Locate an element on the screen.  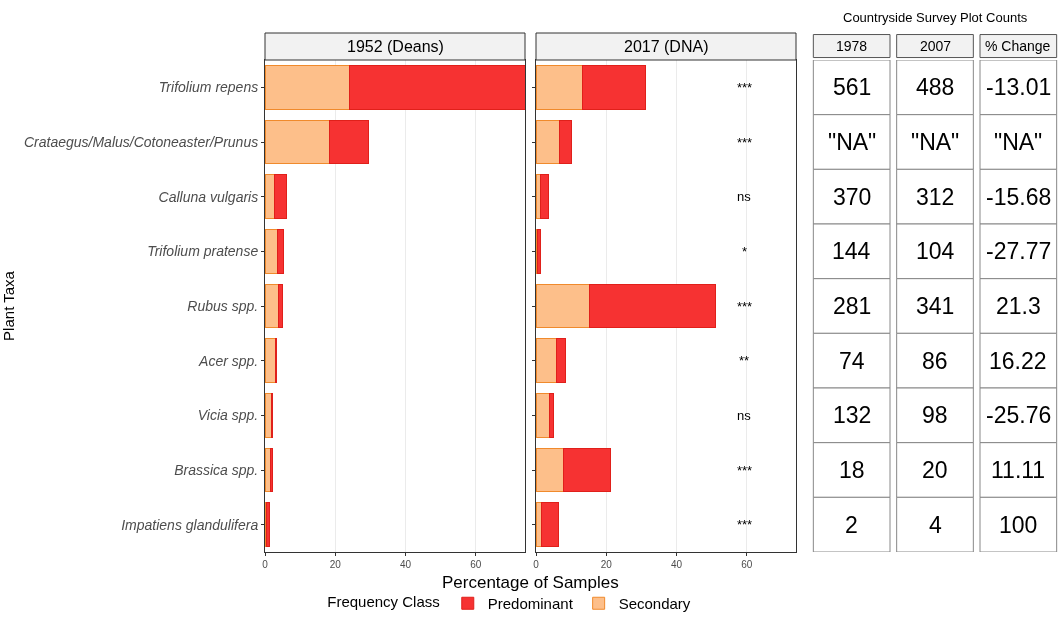
y-tick-label: Rubus spp. is located at coordinates (223, 305).